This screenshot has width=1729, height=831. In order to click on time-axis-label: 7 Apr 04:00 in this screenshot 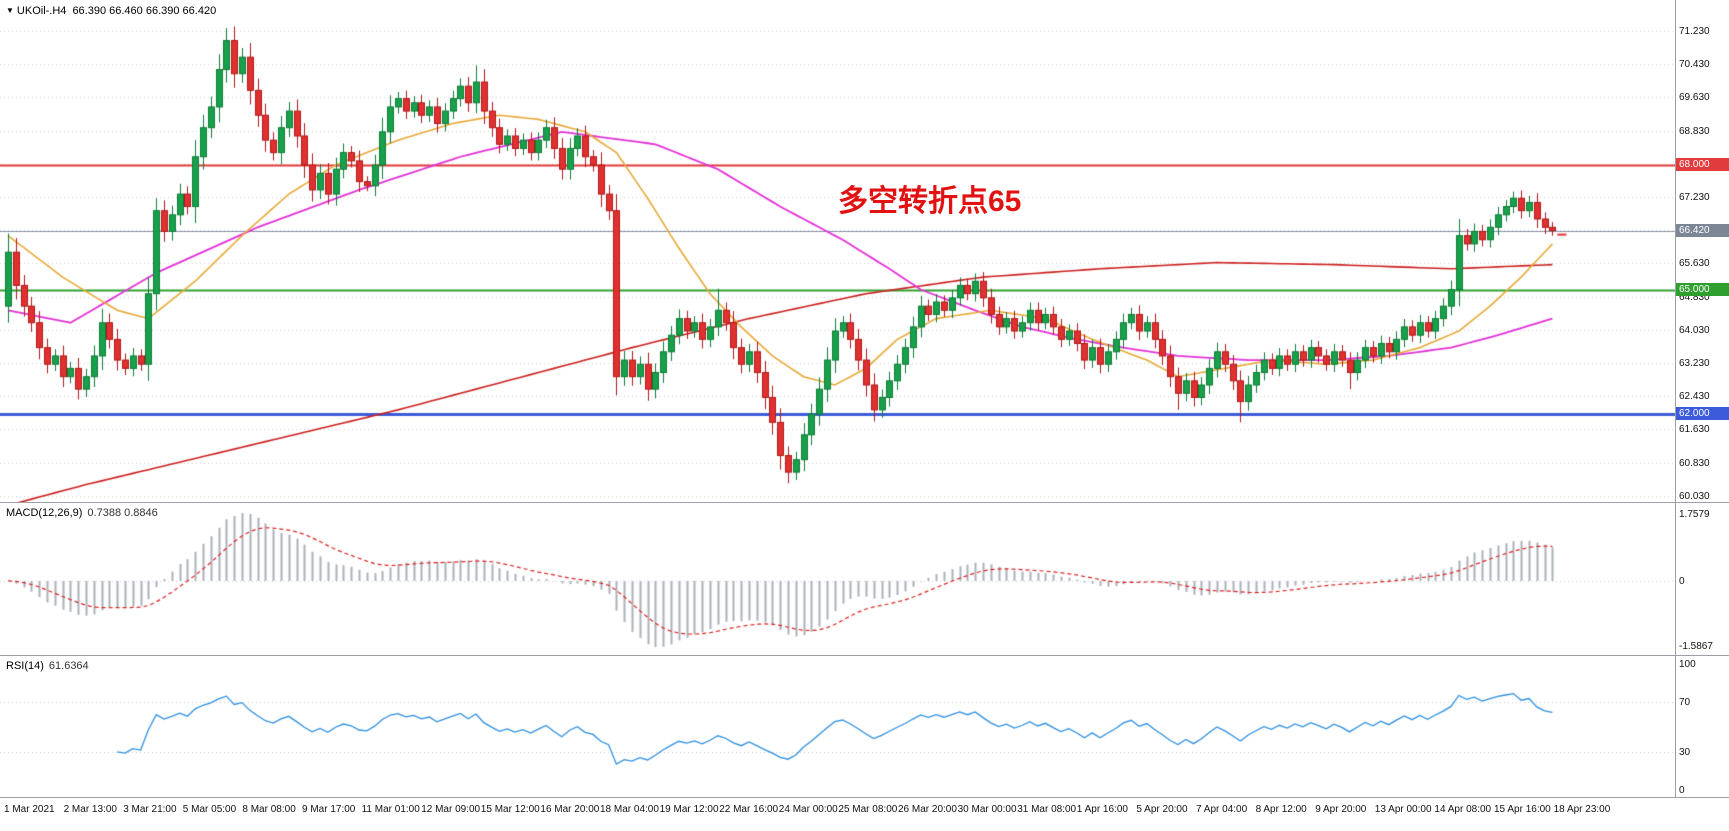, I will do `click(1222, 809)`.